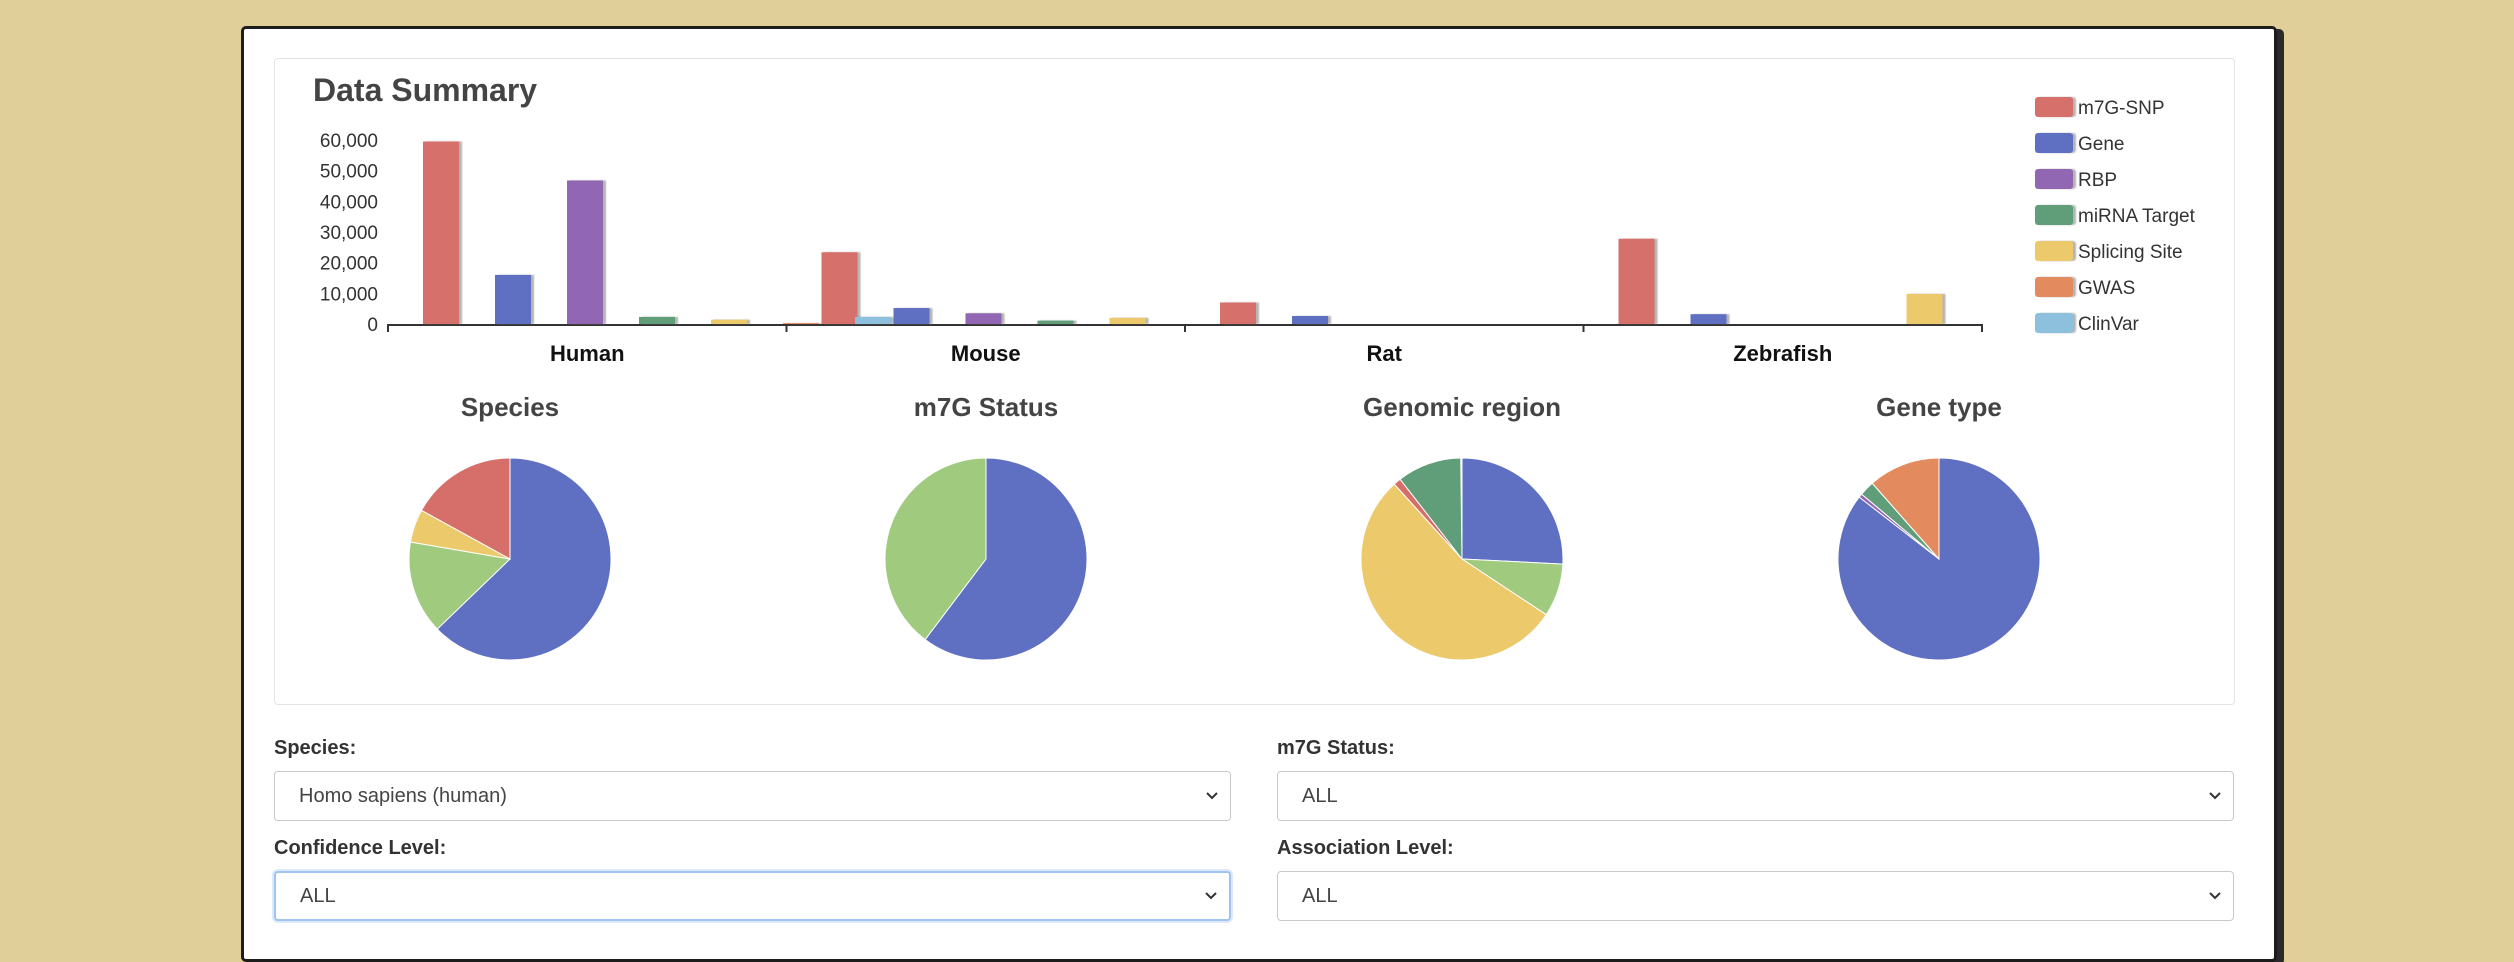 The height and width of the screenshot is (962, 2514). What do you see at coordinates (2121, 108) in the screenshot?
I see `legend-label: m7G-SNP` at bounding box center [2121, 108].